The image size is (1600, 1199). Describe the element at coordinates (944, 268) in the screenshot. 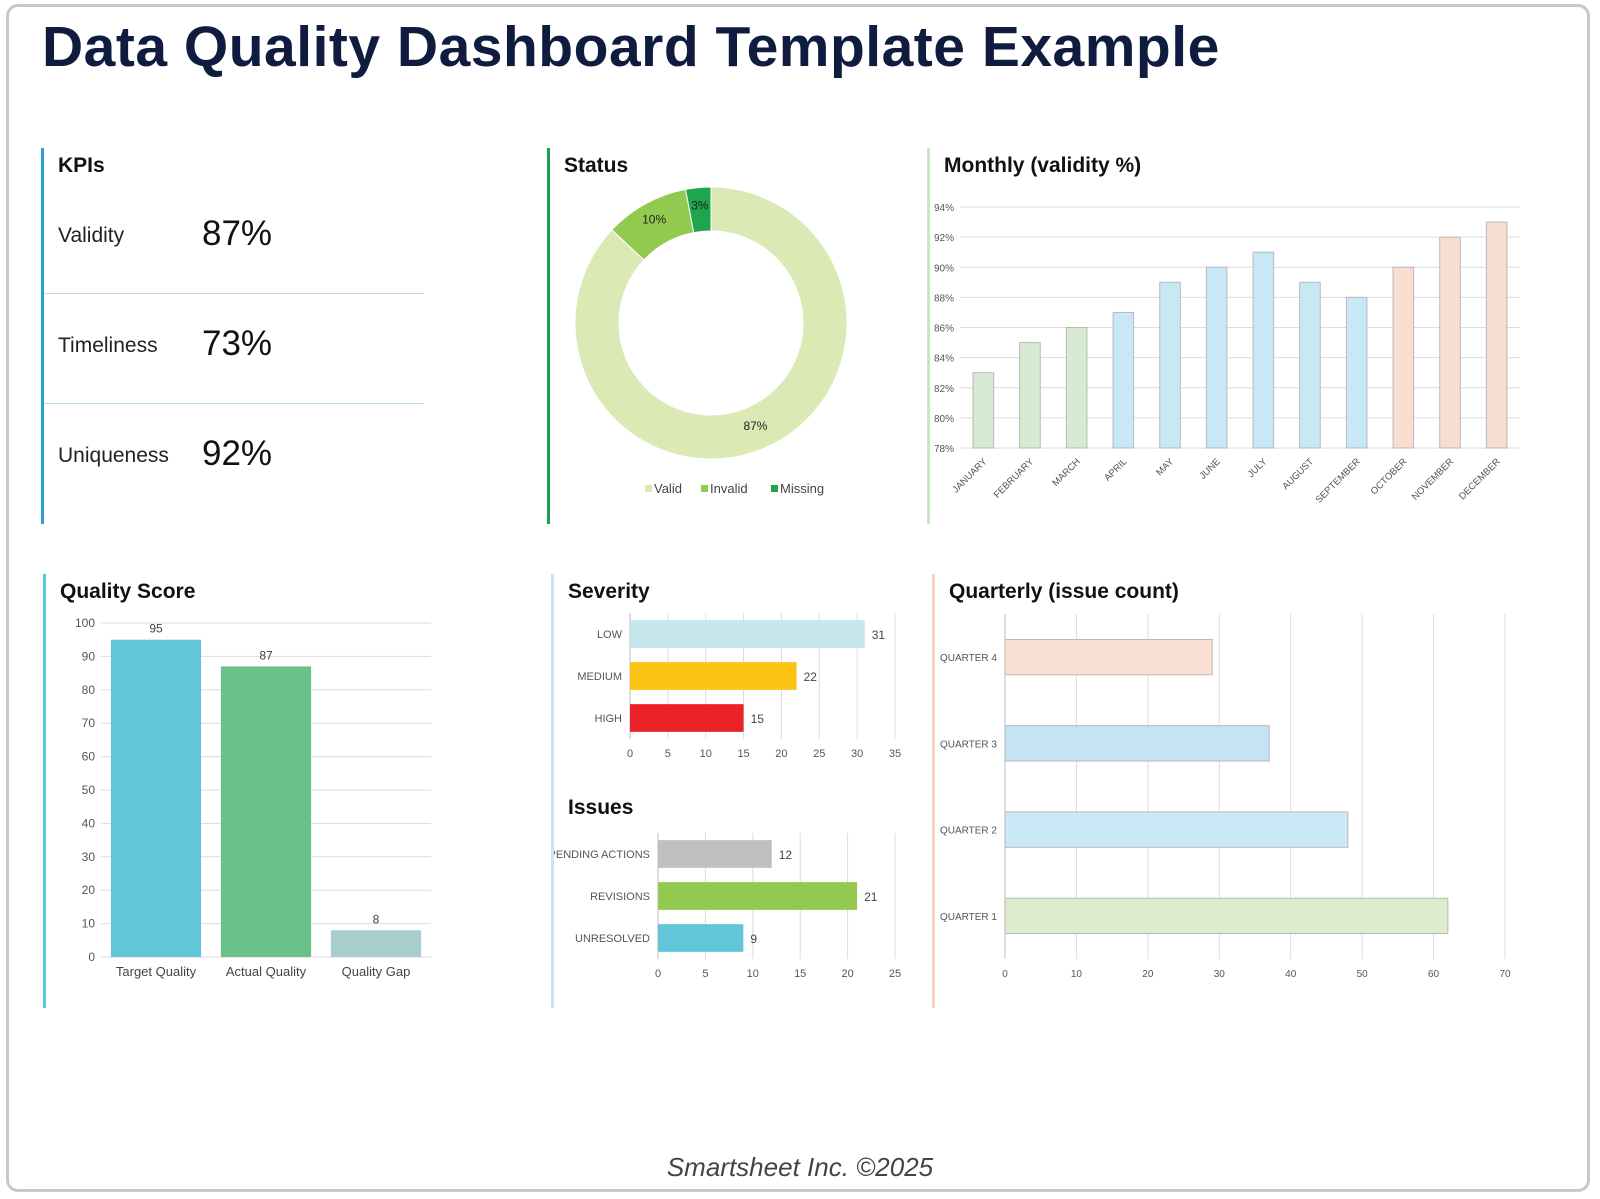

I see `y-tick-label: 90%` at that location.